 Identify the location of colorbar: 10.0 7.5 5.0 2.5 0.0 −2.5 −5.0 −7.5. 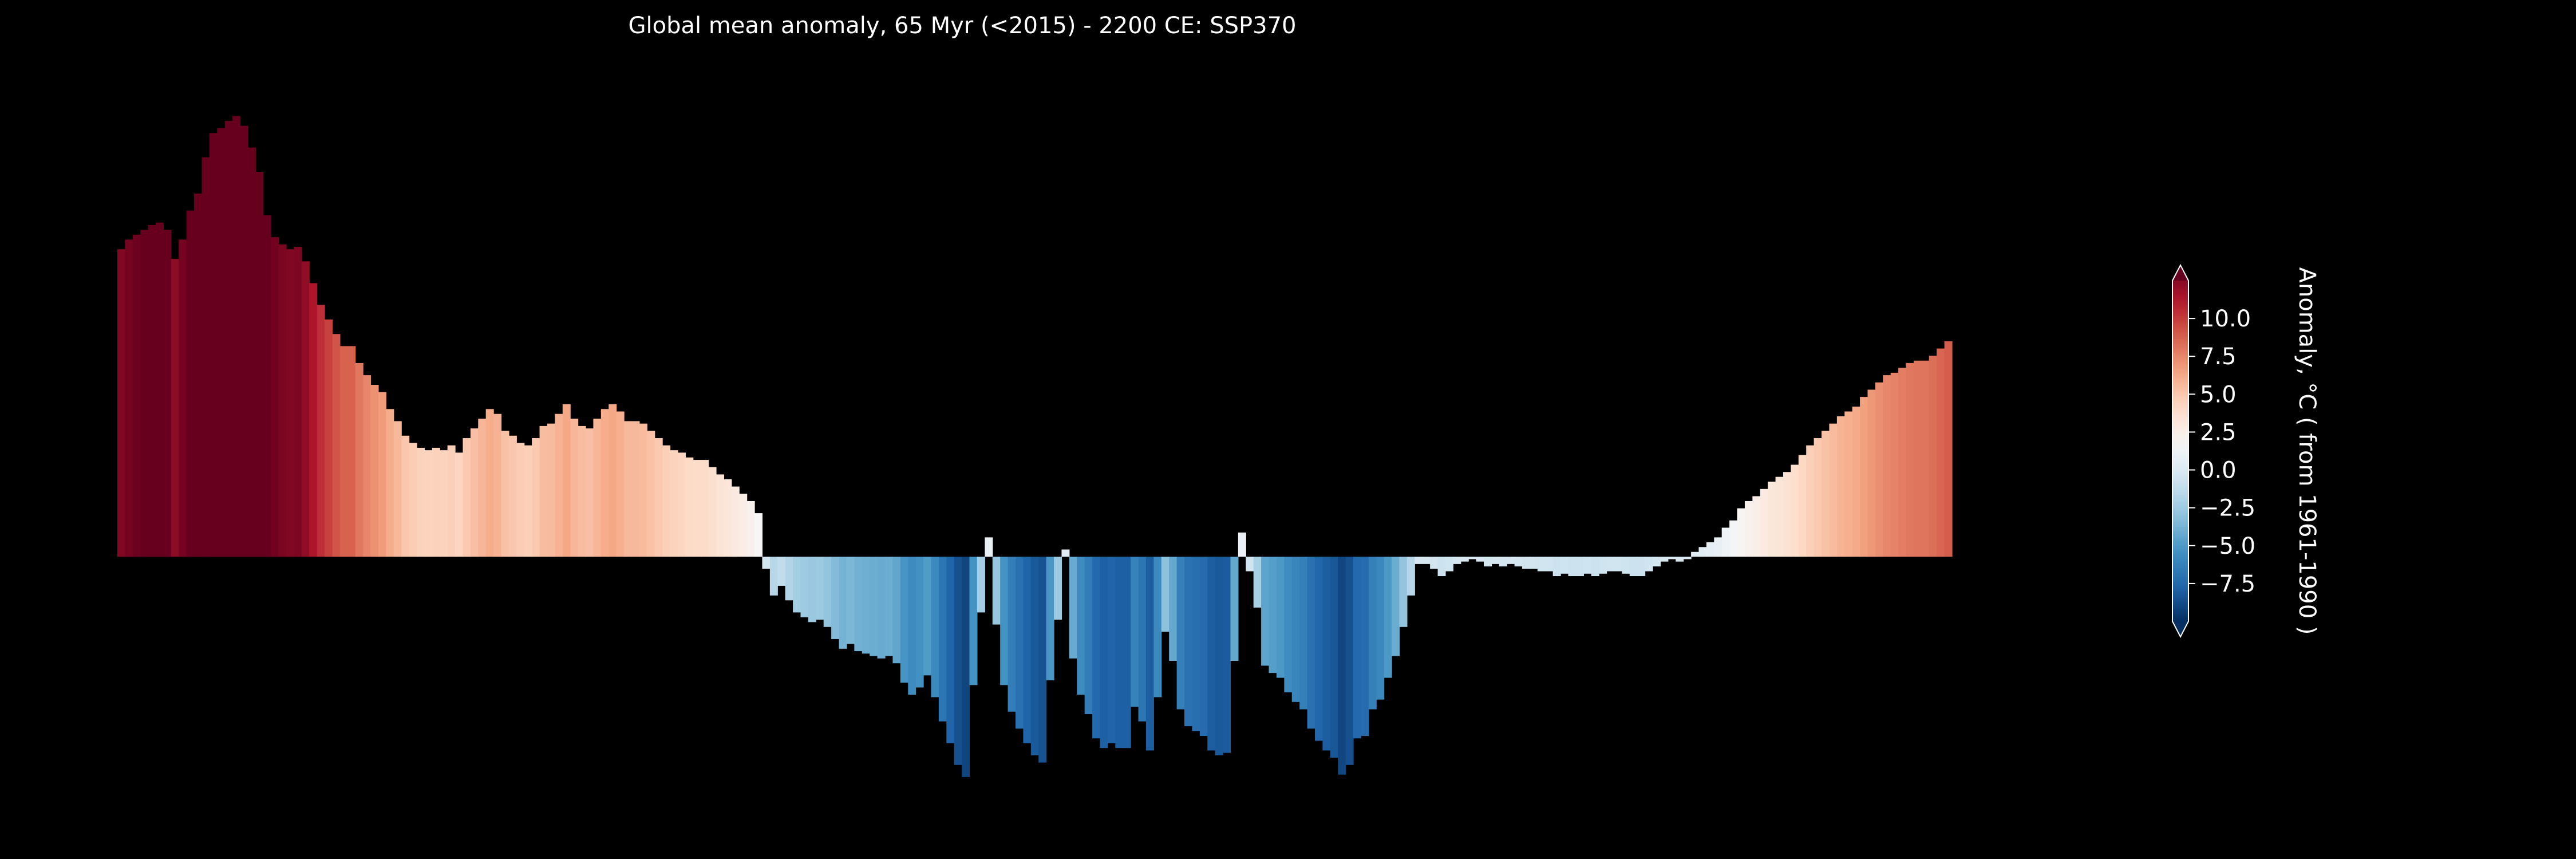
(2213, 451).